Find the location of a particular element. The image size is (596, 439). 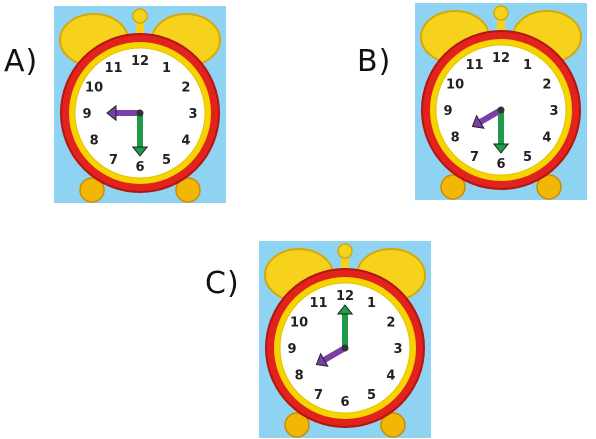

clock-option-b: 12 1 2 3 4 5 6 7 8 9 10 11 is located at coordinates (501, 101).